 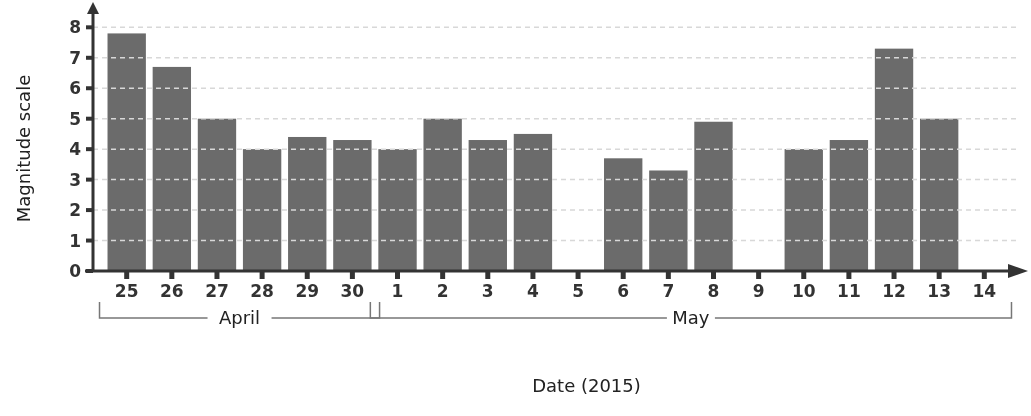 I want to click on x-tick-label: 28, so click(x=262, y=291).